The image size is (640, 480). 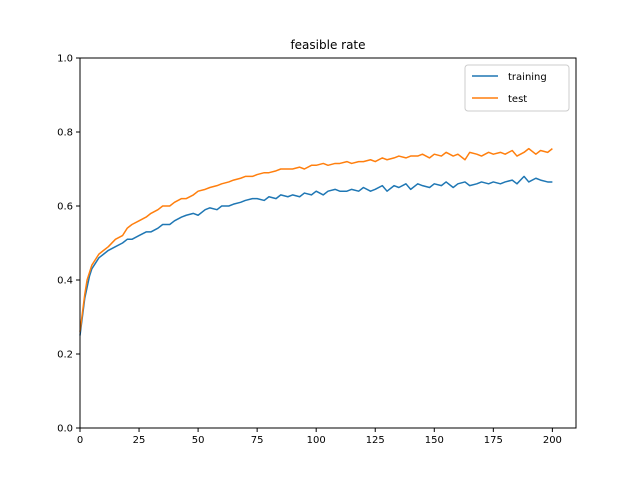 I want to click on x-tick-label: 100, so click(x=316, y=440).